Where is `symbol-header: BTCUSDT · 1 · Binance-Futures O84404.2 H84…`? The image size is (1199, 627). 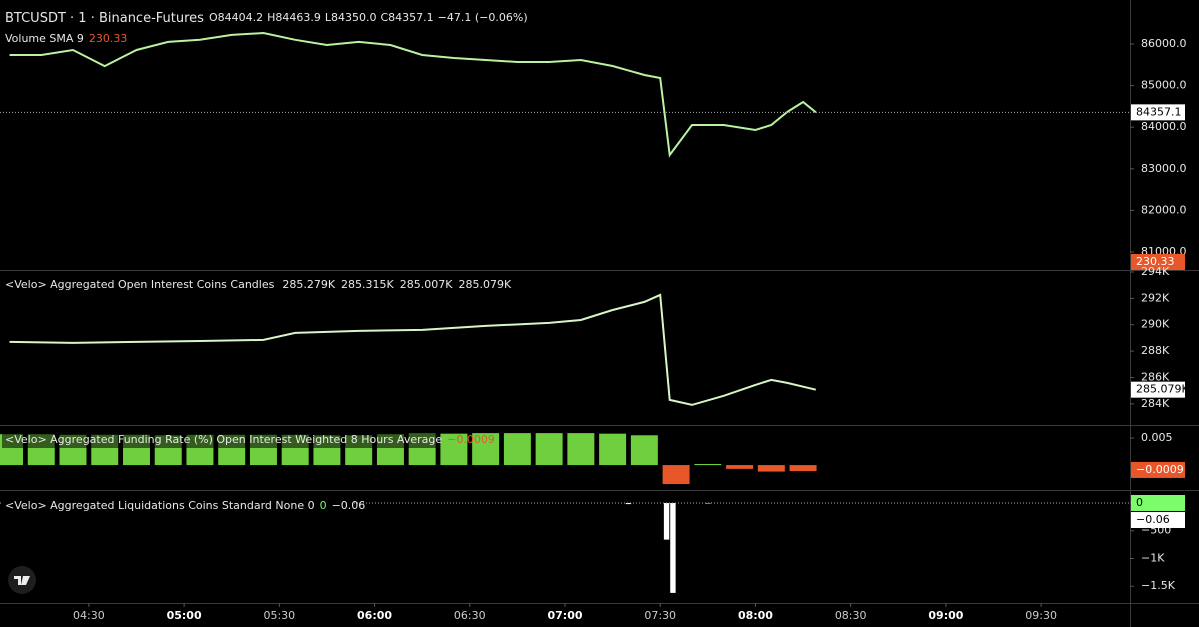
symbol-header: BTCUSDT · 1 · Binance-Futures O84404.2 H84… is located at coordinates (266, 18).